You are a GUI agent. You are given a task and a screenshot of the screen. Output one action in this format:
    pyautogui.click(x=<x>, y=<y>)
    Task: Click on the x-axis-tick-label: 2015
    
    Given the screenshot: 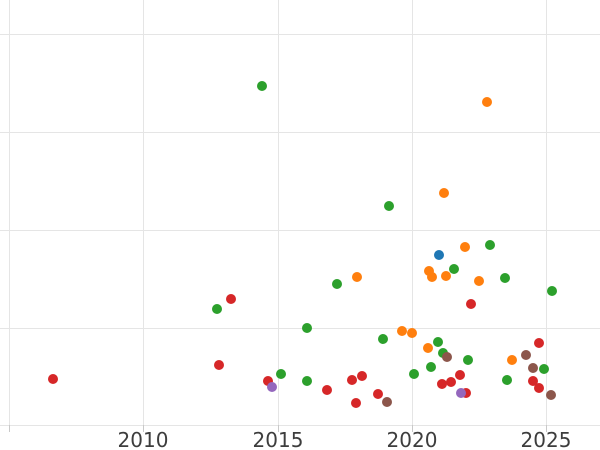 What is the action you would take?
    pyautogui.click(x=278, y=439)
    